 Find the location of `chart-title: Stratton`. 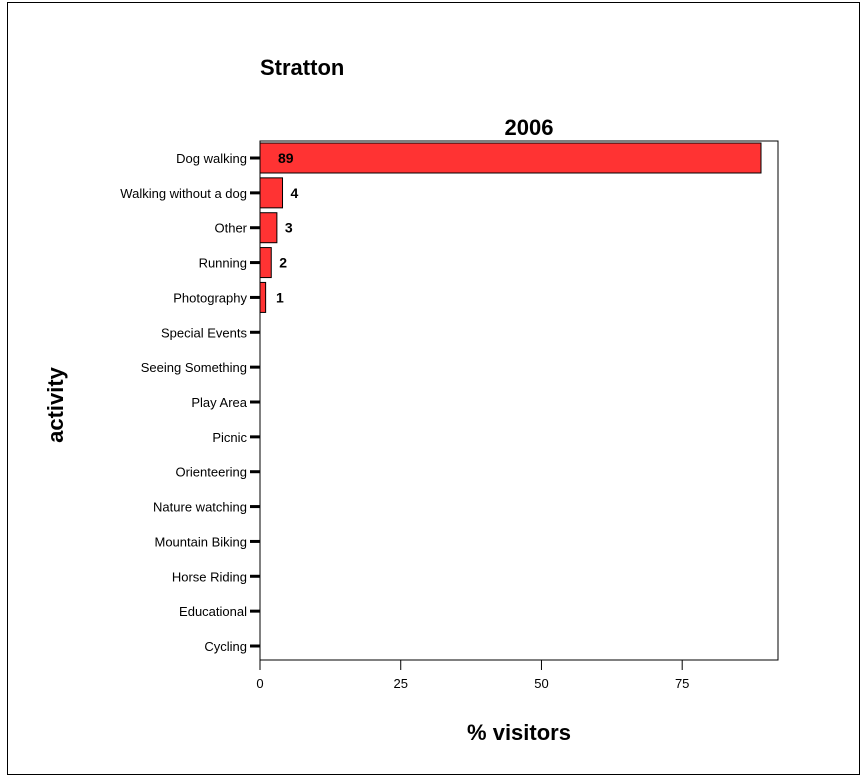

chart-title: Stratton is located at coordinates (302, 67).